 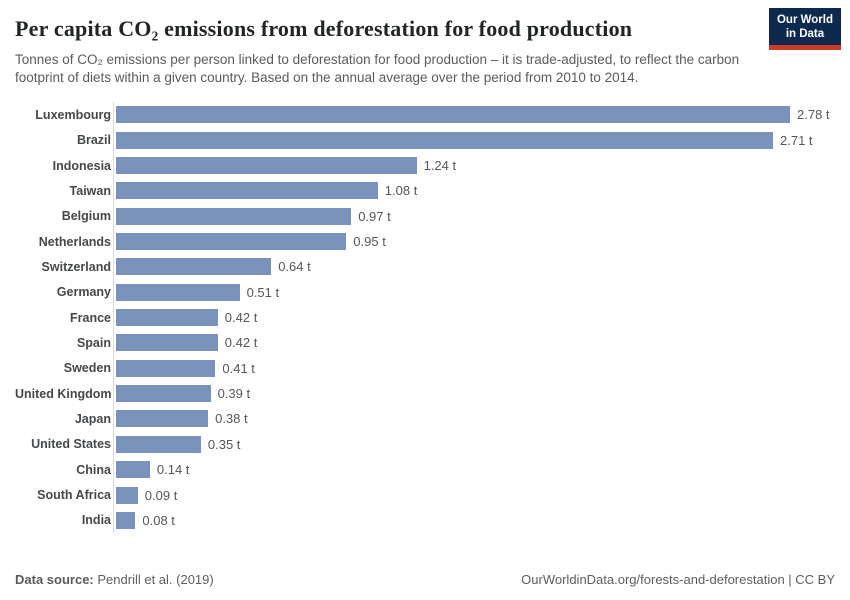 I want to click on bar-track: 0.14 t, so click(x=481, y=470).